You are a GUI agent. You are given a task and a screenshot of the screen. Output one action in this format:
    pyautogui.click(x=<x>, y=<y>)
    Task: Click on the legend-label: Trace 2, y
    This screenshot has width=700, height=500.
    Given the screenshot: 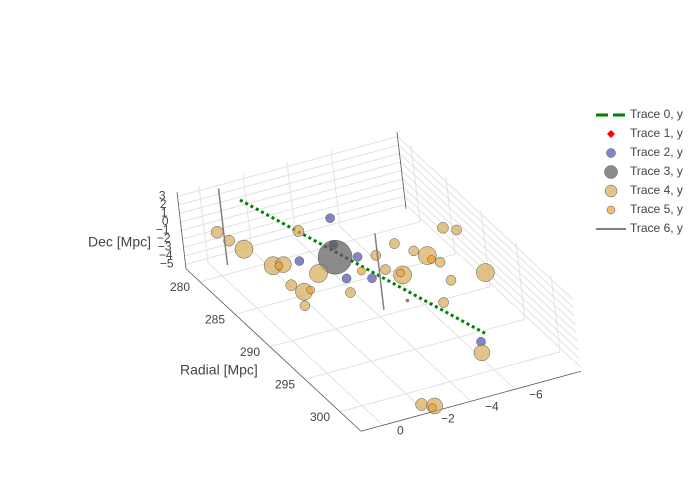 What is the action you would take?
    pyautogui.click(x=656, y=152)
    